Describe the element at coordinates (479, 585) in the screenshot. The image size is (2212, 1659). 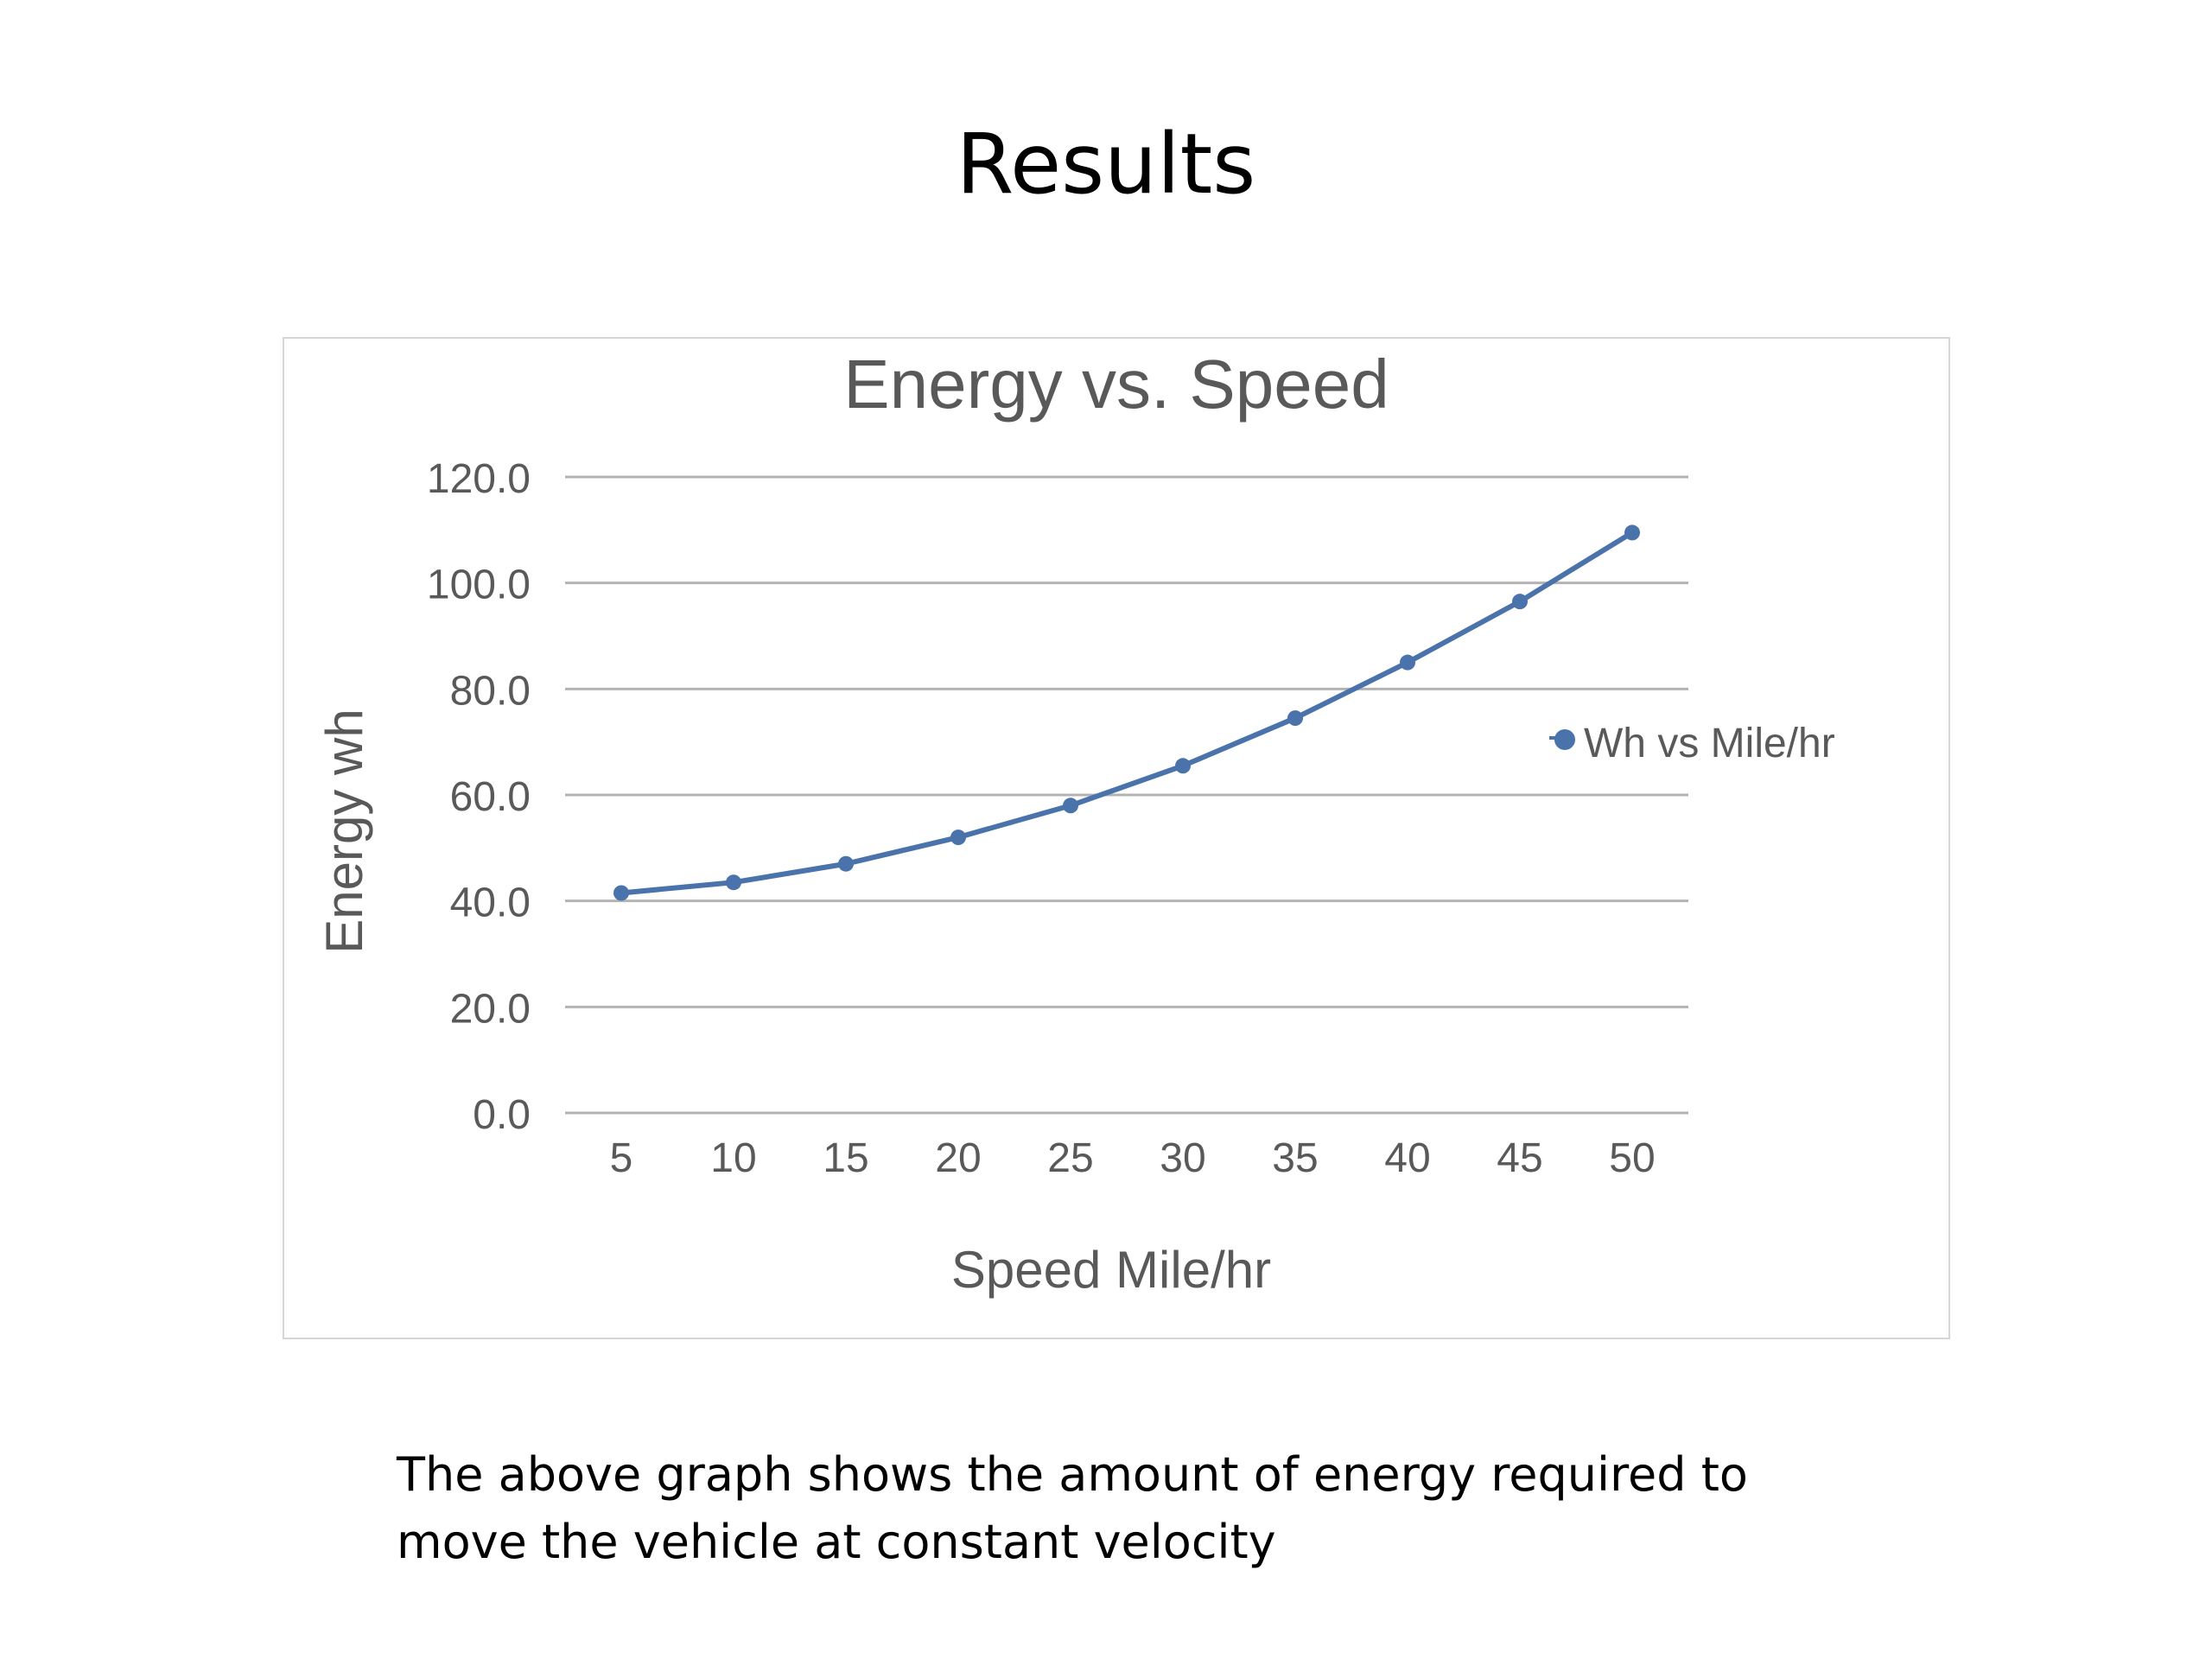
I see `y-tick-label: 100.0` at that location.